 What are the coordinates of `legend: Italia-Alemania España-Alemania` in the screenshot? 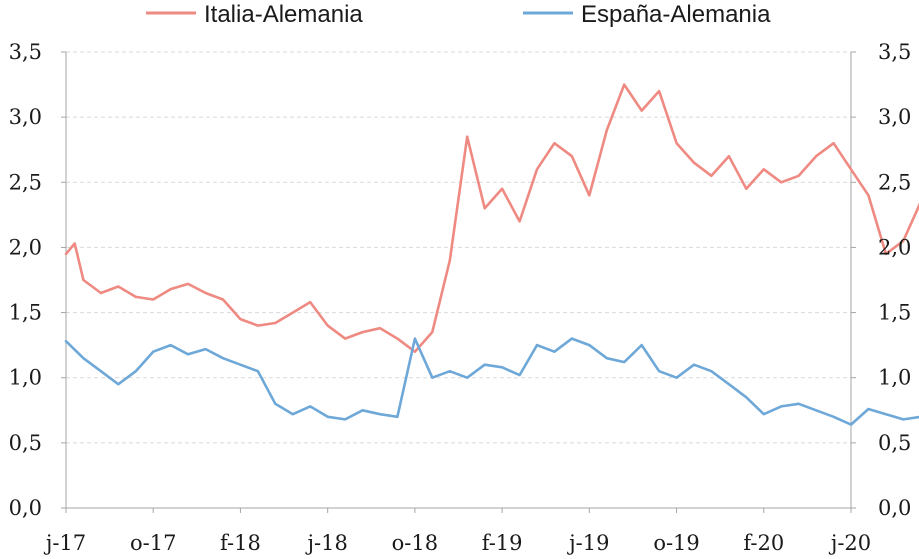 It's located at (458, 14).